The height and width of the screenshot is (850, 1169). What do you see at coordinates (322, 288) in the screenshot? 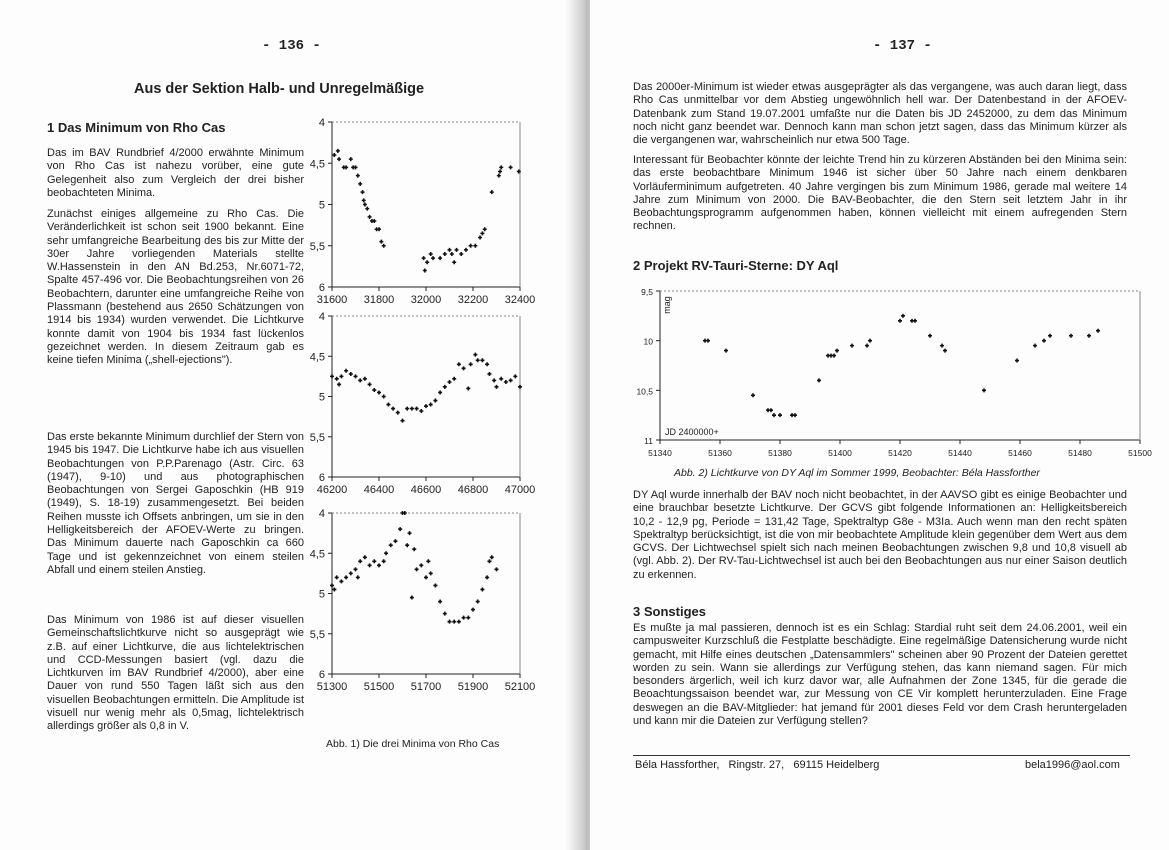
I see `y-tick-label: 6` at bounding box center [322, 288].